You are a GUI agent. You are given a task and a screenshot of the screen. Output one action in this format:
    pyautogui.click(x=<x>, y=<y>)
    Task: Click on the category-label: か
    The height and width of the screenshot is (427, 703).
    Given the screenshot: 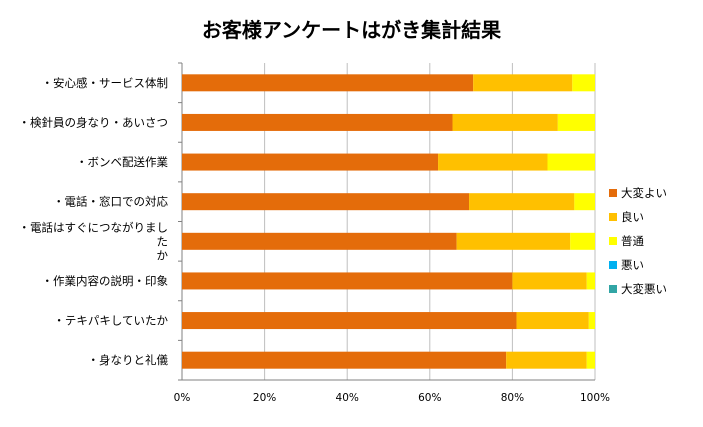 What is the action you would take?
    pyautogui.click(x=163, y=255)
    